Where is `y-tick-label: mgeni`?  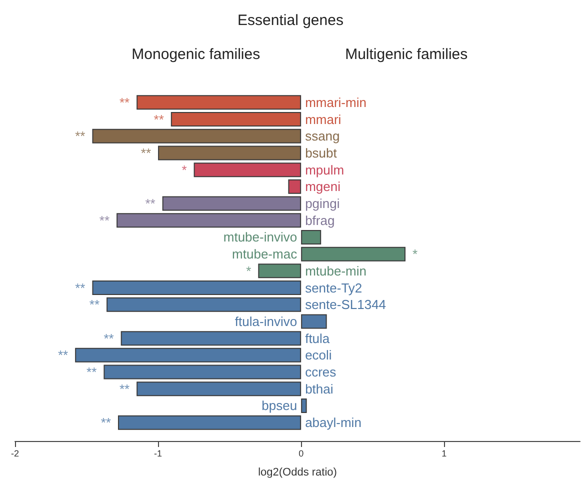 y-tick-label: mgeni is located at coordinates (323, 186).